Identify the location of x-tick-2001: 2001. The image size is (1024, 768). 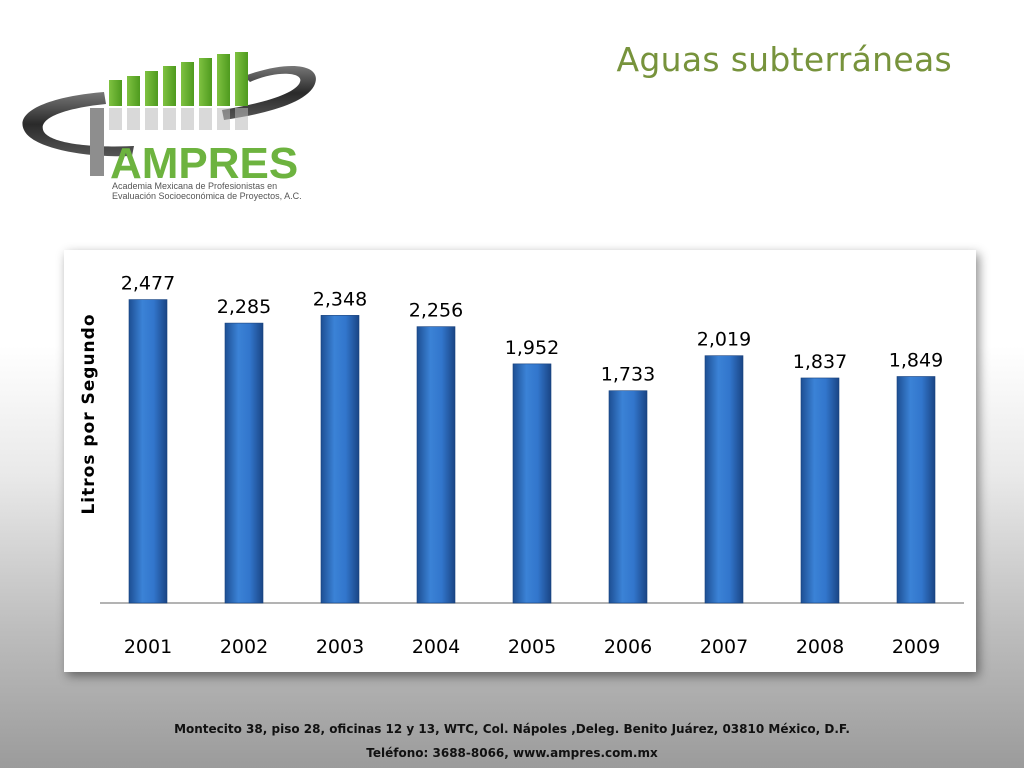
(148, 647).